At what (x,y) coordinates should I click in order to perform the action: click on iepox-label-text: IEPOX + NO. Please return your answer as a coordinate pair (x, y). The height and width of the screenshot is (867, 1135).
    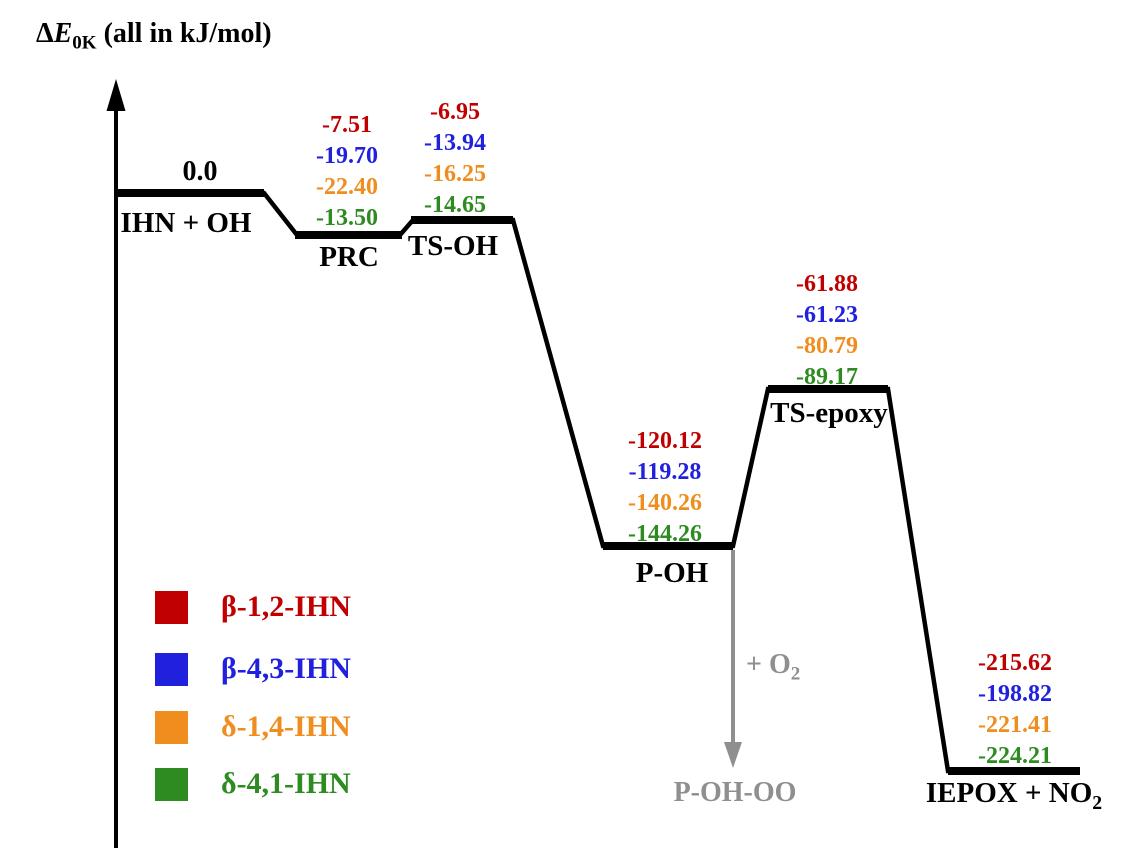
    Looking at the image, I should click on (1009, 793).